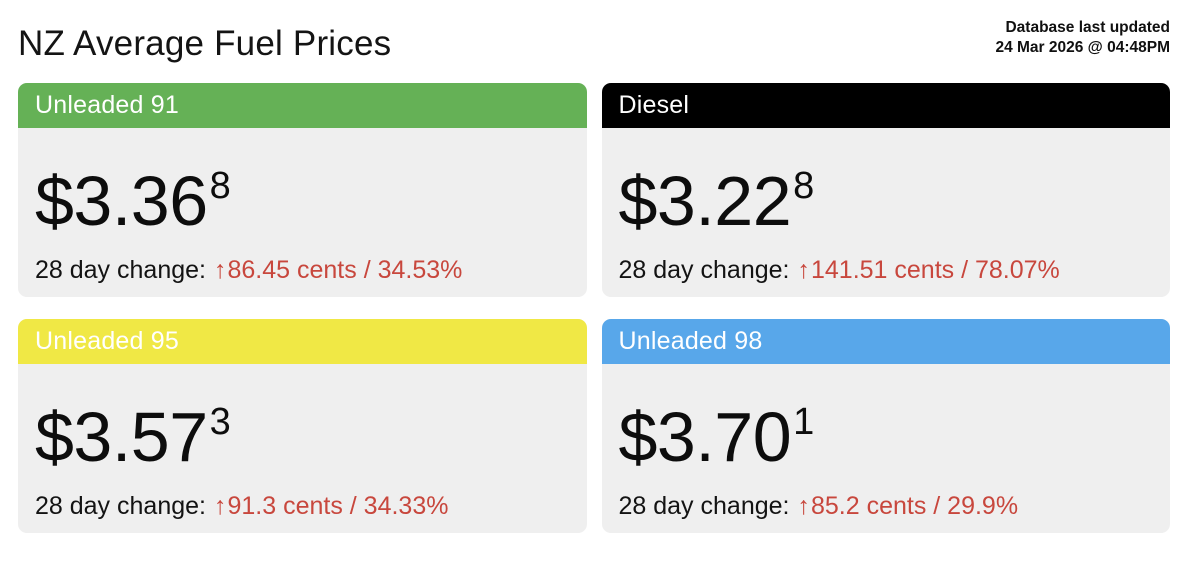  What do you see at coordinates (302, 429) in the screenshot?
I see `fuel-price: $3.573` at bounding box center [302, 429].